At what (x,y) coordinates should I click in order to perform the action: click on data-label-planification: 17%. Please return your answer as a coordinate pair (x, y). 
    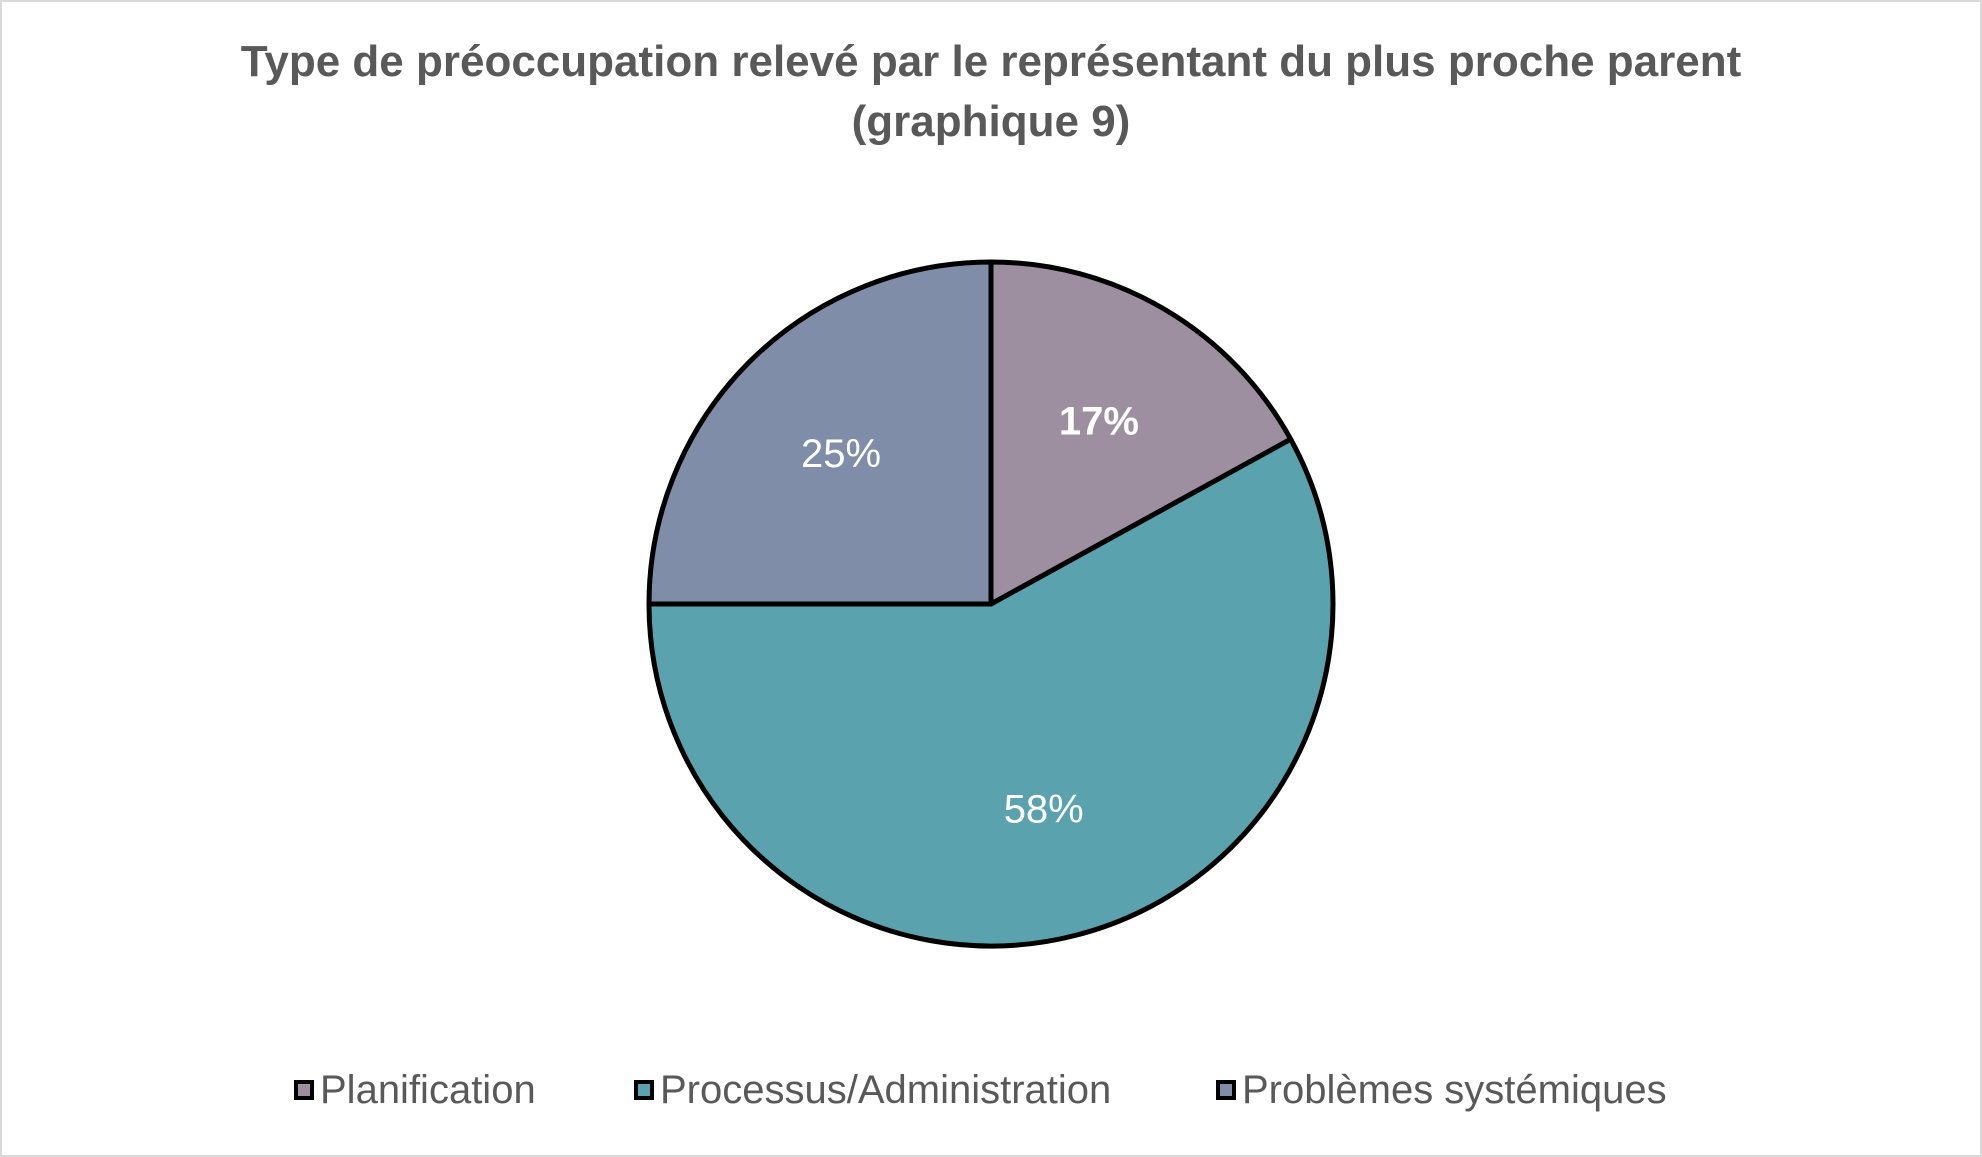
    Looking at the image, I should click on (1099, 421).